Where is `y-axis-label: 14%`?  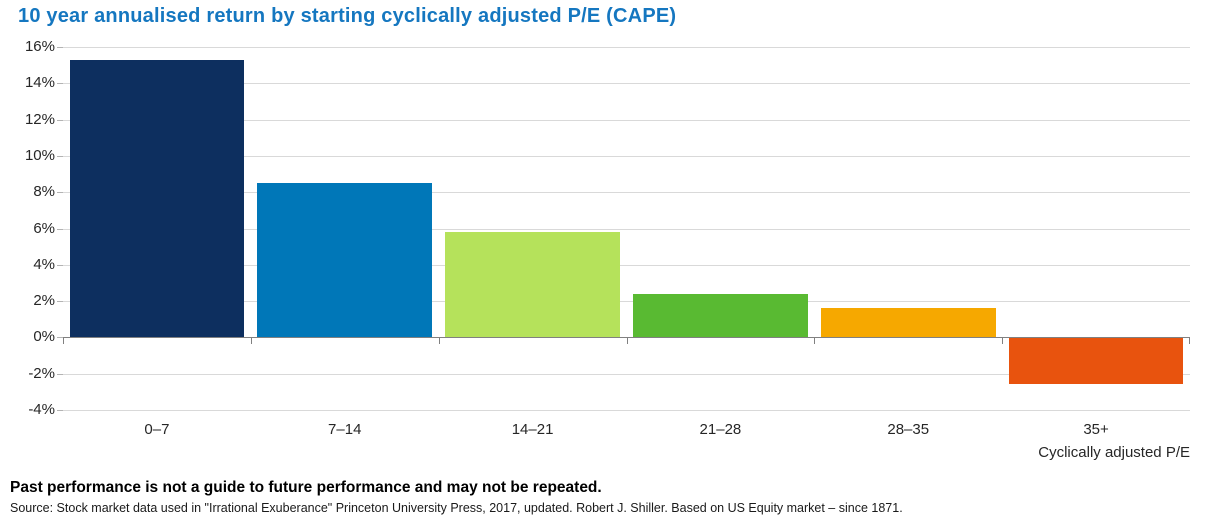 y-axis-label: 14% is located at coordinates (39, 82).